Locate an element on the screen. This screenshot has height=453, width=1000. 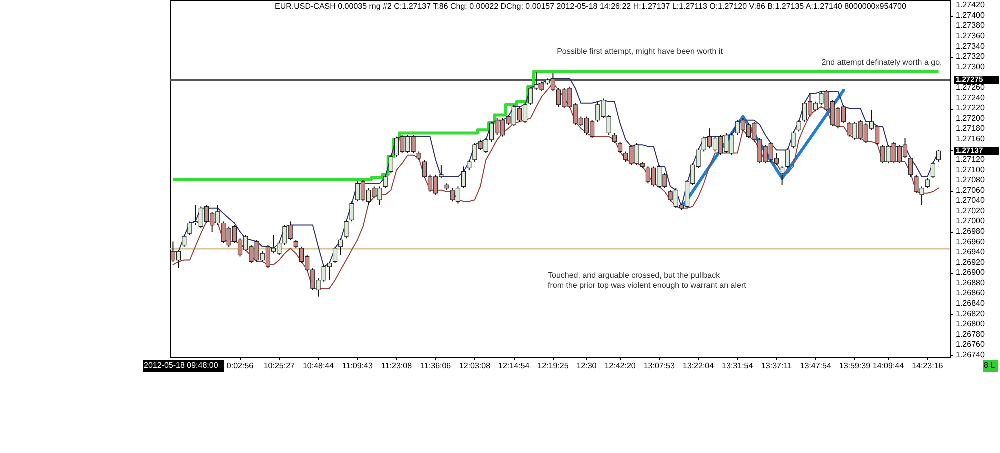
y-tick-label: 1.27420 is located at coordinates (971, 5).